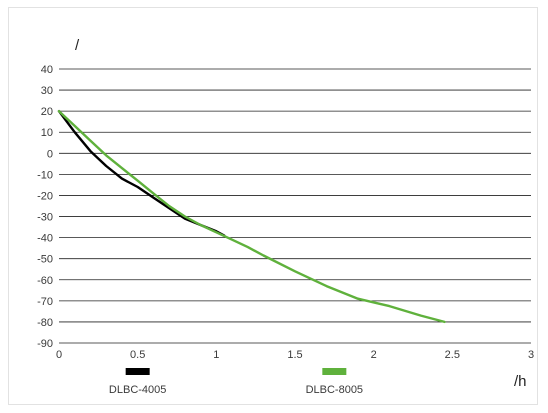 This screenshot has width=548, height=413. I want to click on legend: DLBC-4005 DLBC-8005, so click(236, 382).